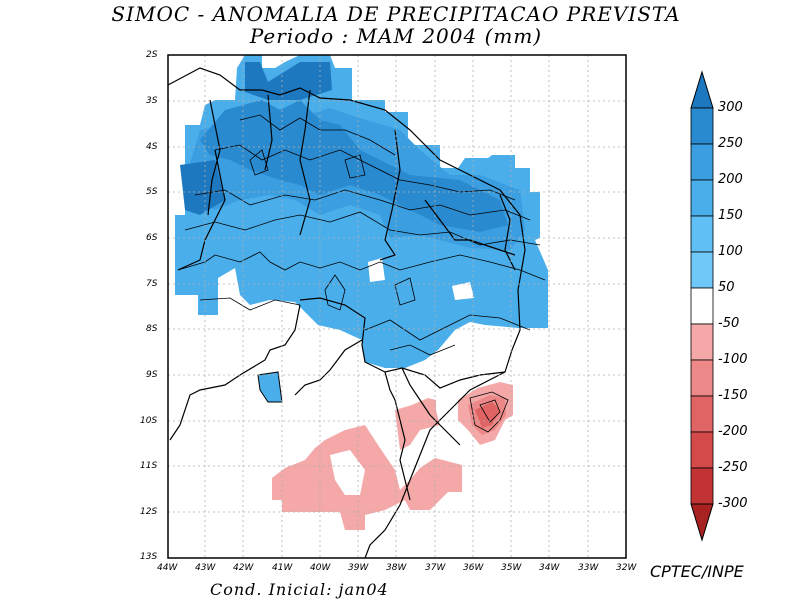 This screenshot has width=792, height=612. What do you see at coordinates (549, 568) in the screenshot?
I see `lon-label: 34W` at bounding box center [549, 568].